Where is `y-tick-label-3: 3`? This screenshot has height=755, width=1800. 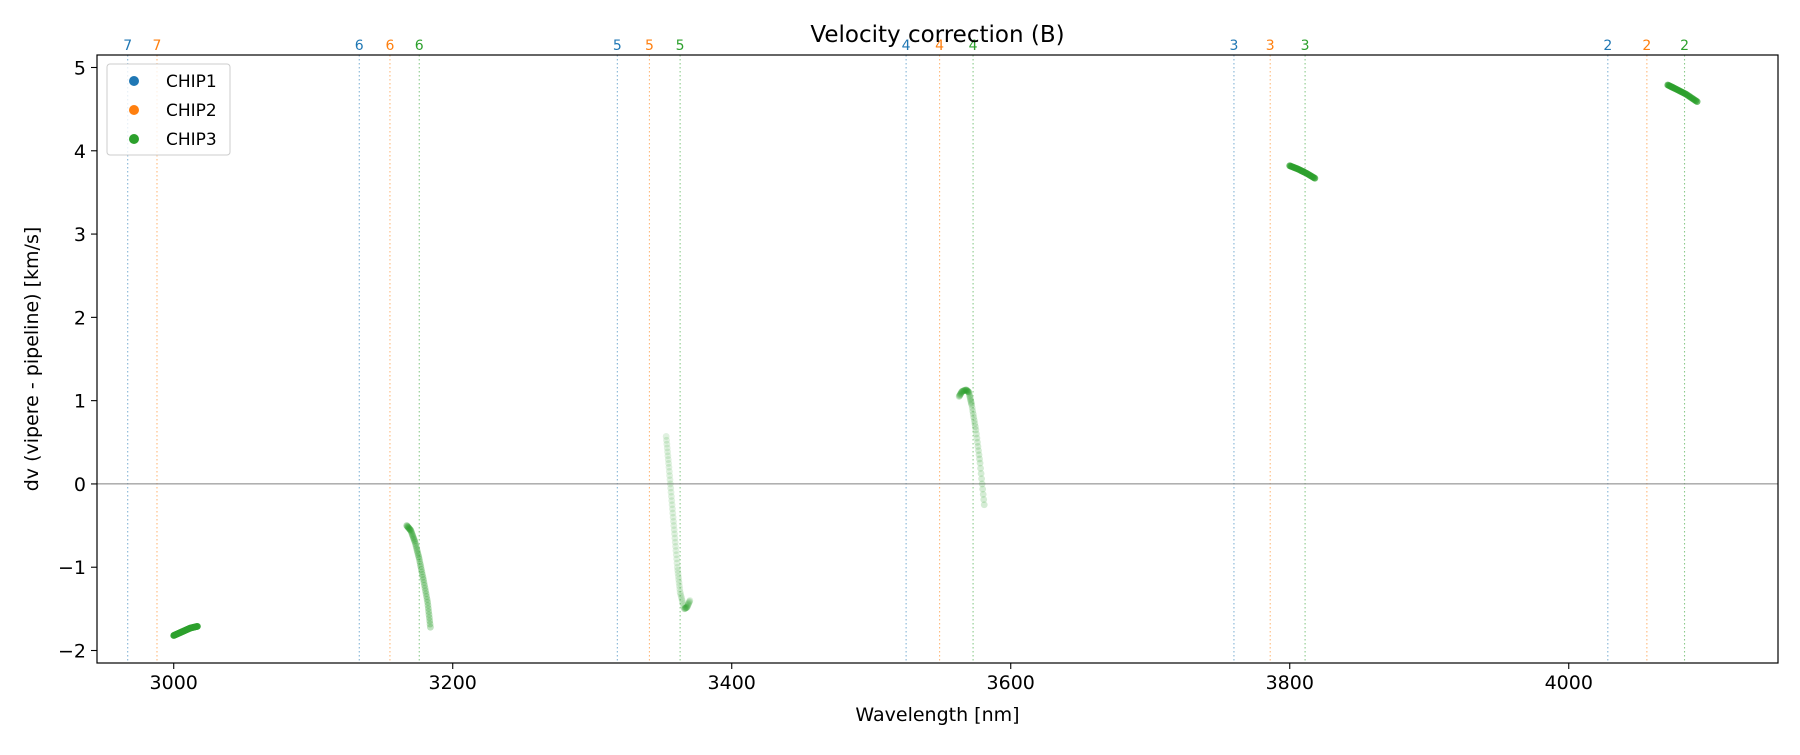 y-tick-label-3: 3 is located at coordinates (80, 235).